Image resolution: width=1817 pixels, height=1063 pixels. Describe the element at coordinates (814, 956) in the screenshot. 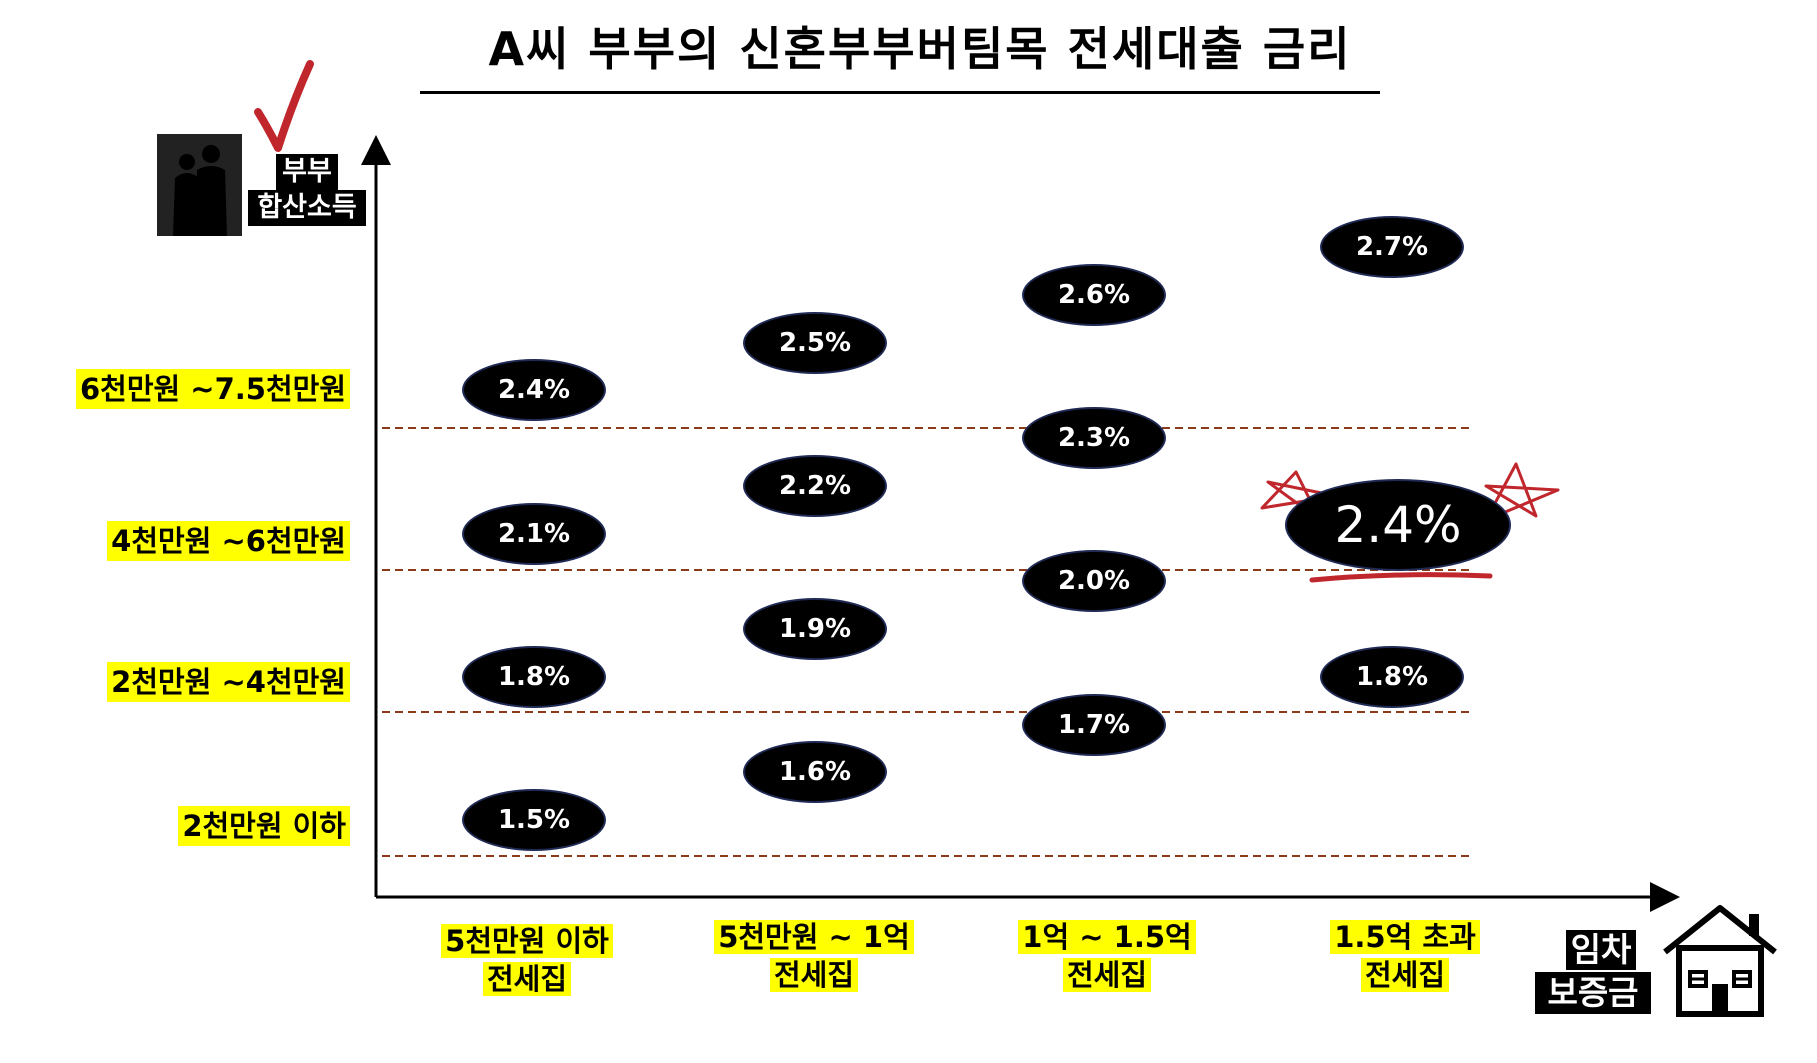

I see `x-tick-label: 5천만원 ~ 1억 전세집` at that location.